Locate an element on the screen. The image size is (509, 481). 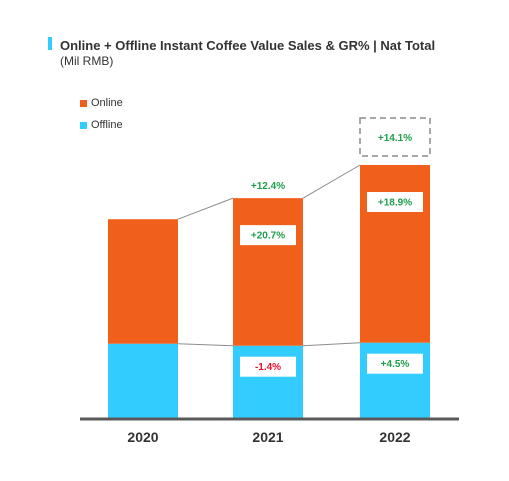
bar-online-2020 is located at coordinates (143, 281).